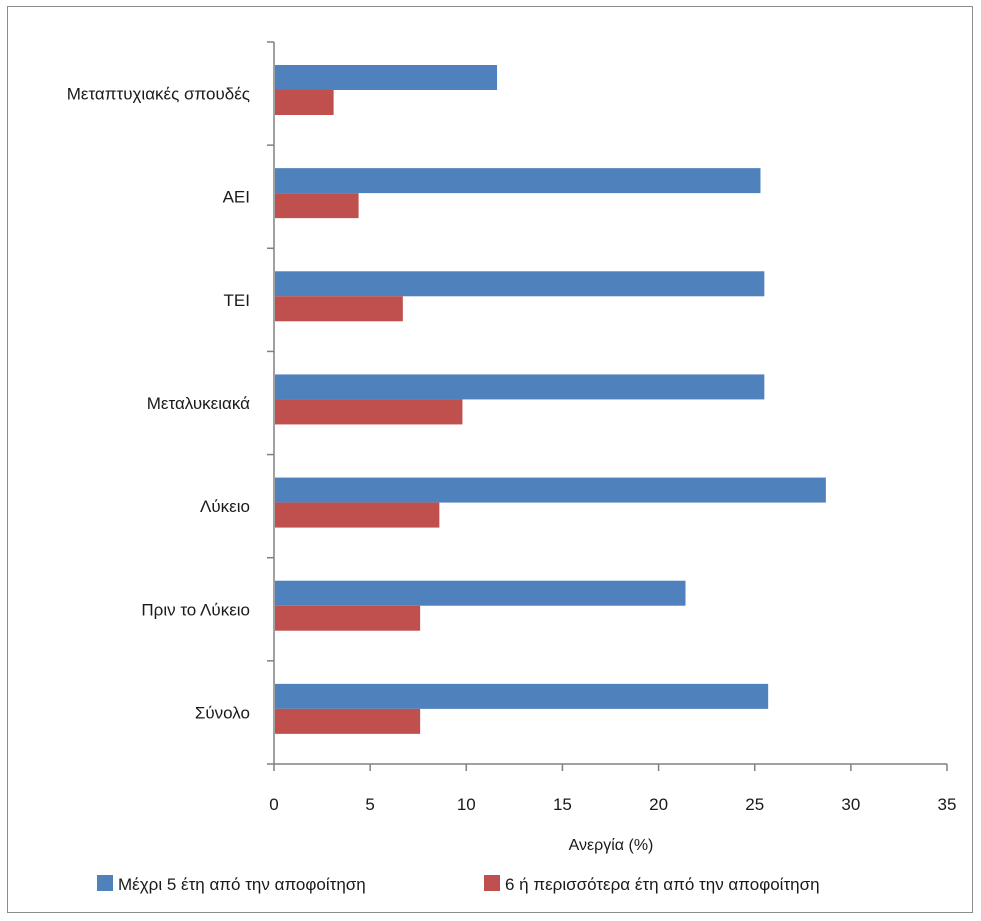 The height and width of the screenshot is (921, 981). I want to click on category-label: ΑΕΙ, so click(236, 197).